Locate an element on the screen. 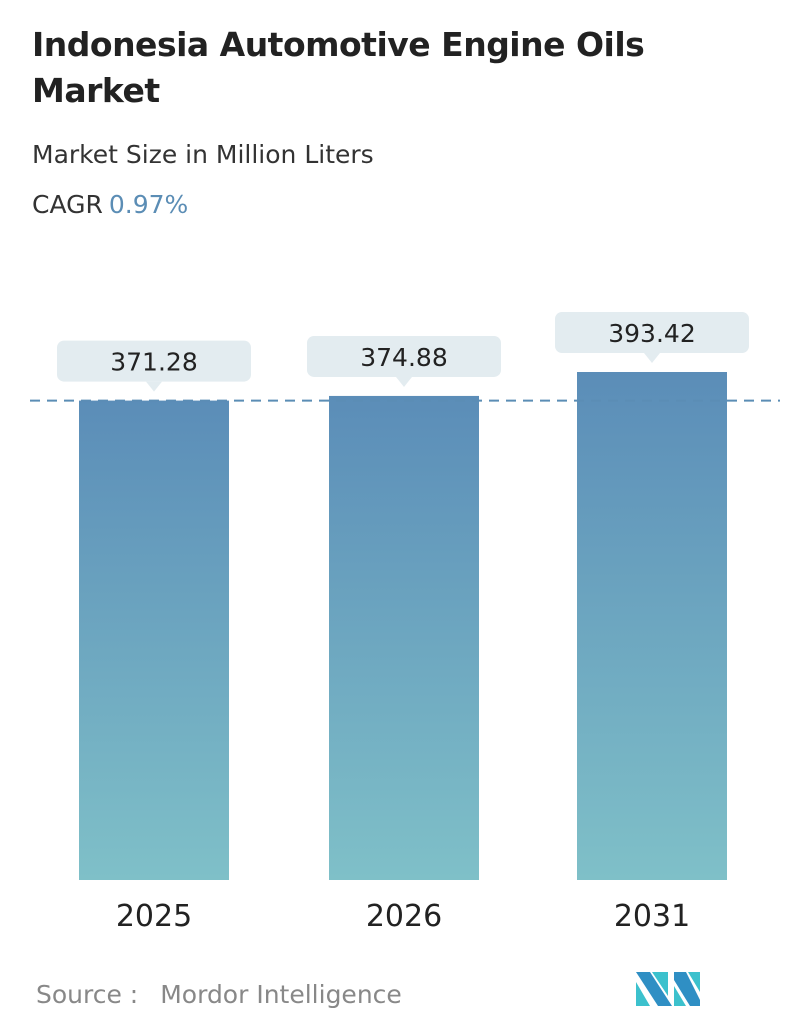  data-label: 371.28 is located at coordinates (153, 362).